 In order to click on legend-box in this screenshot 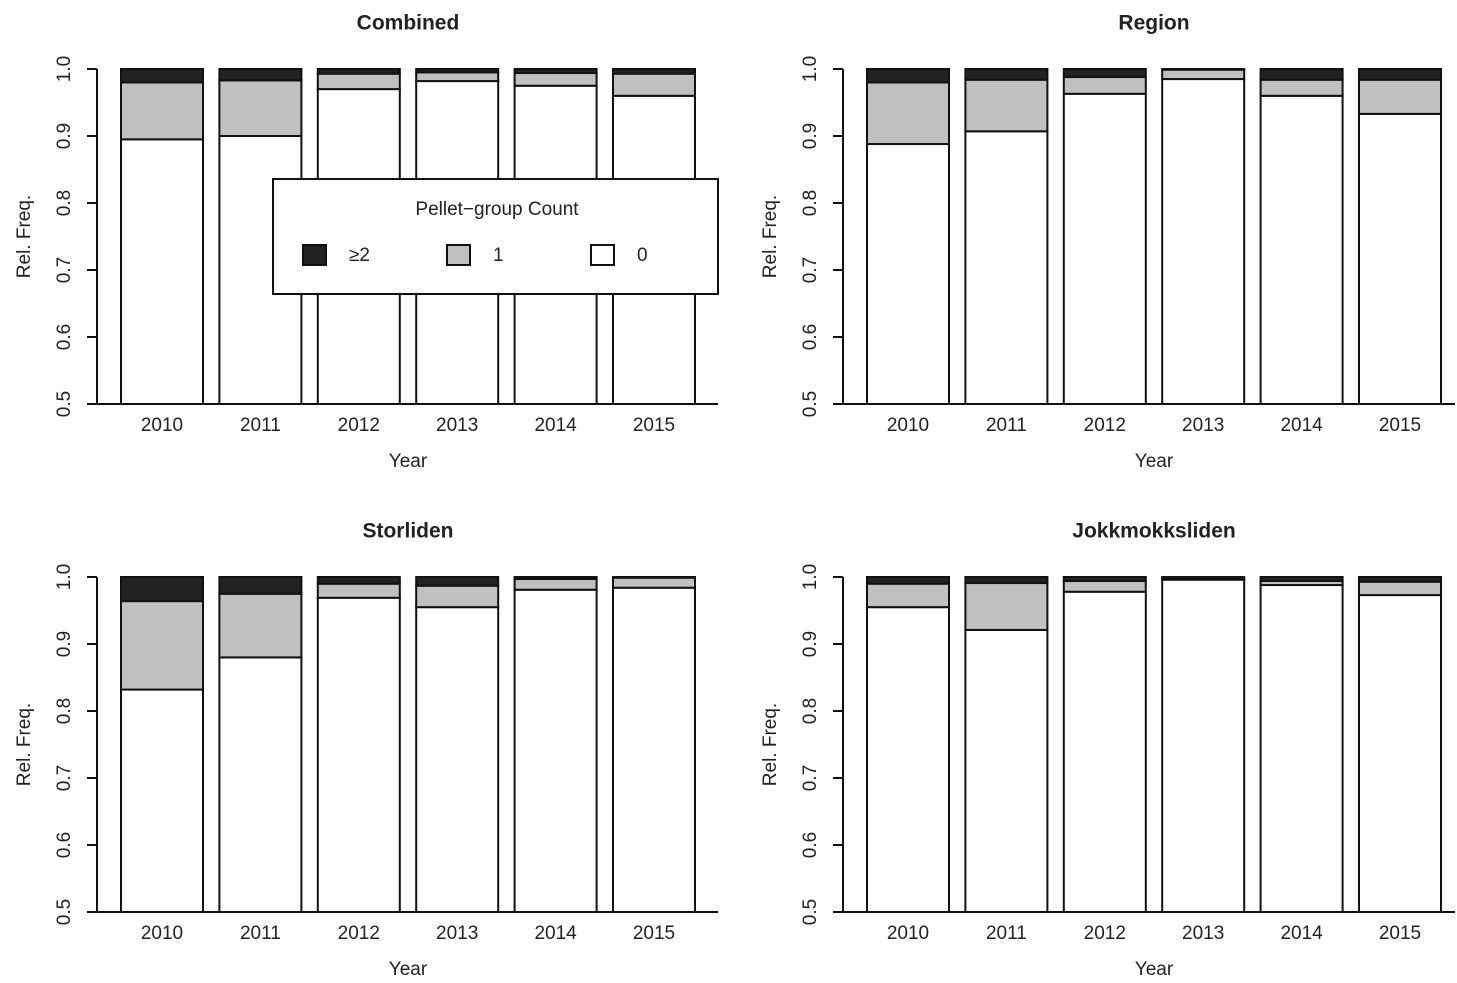, I will do `click(495, 236)`.